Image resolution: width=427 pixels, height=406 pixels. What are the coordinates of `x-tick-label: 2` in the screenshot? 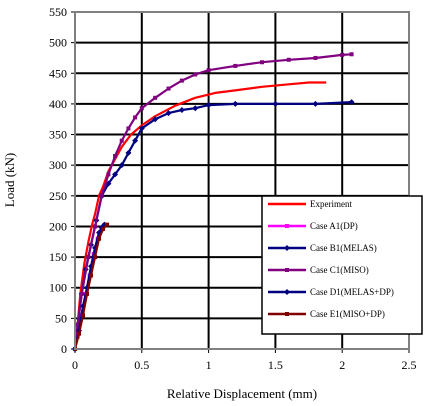 It's located at (342, 365).